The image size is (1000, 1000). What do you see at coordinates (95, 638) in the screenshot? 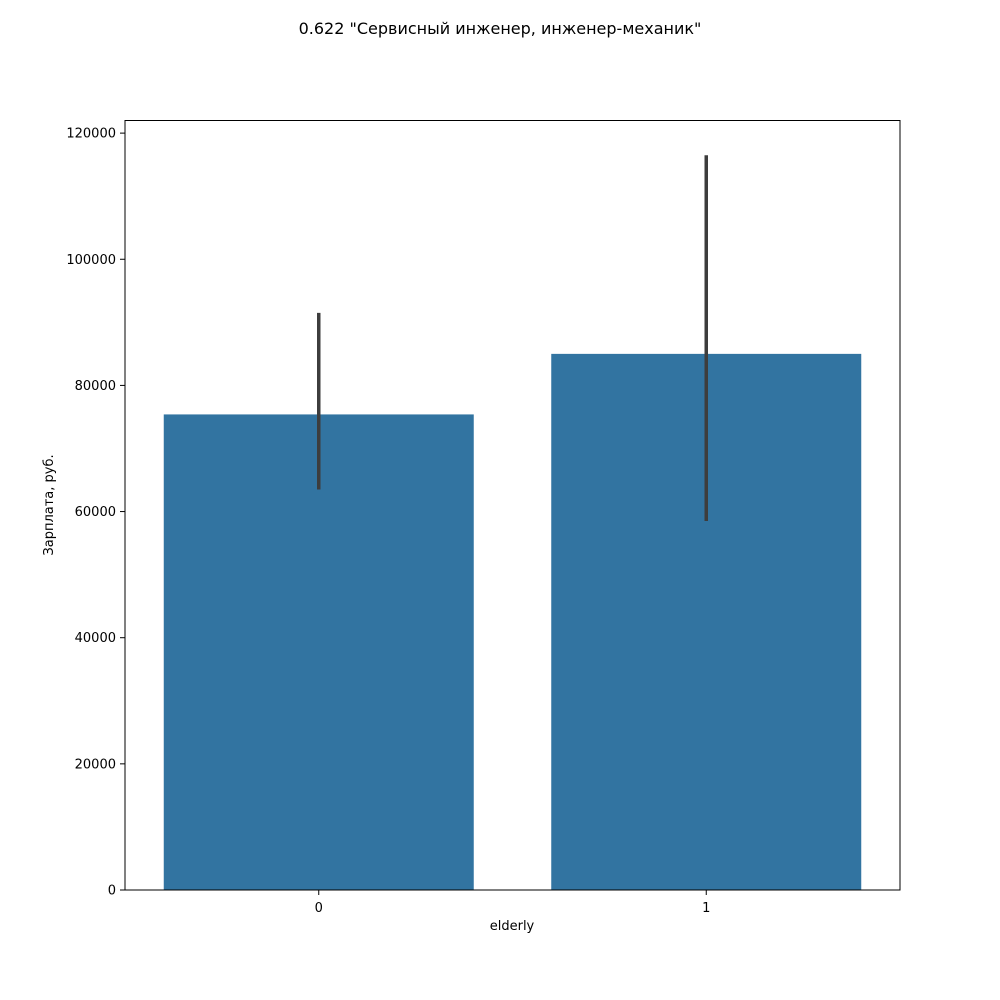
I see `y-tick-label: 40000` at bounding box center [95, 638].